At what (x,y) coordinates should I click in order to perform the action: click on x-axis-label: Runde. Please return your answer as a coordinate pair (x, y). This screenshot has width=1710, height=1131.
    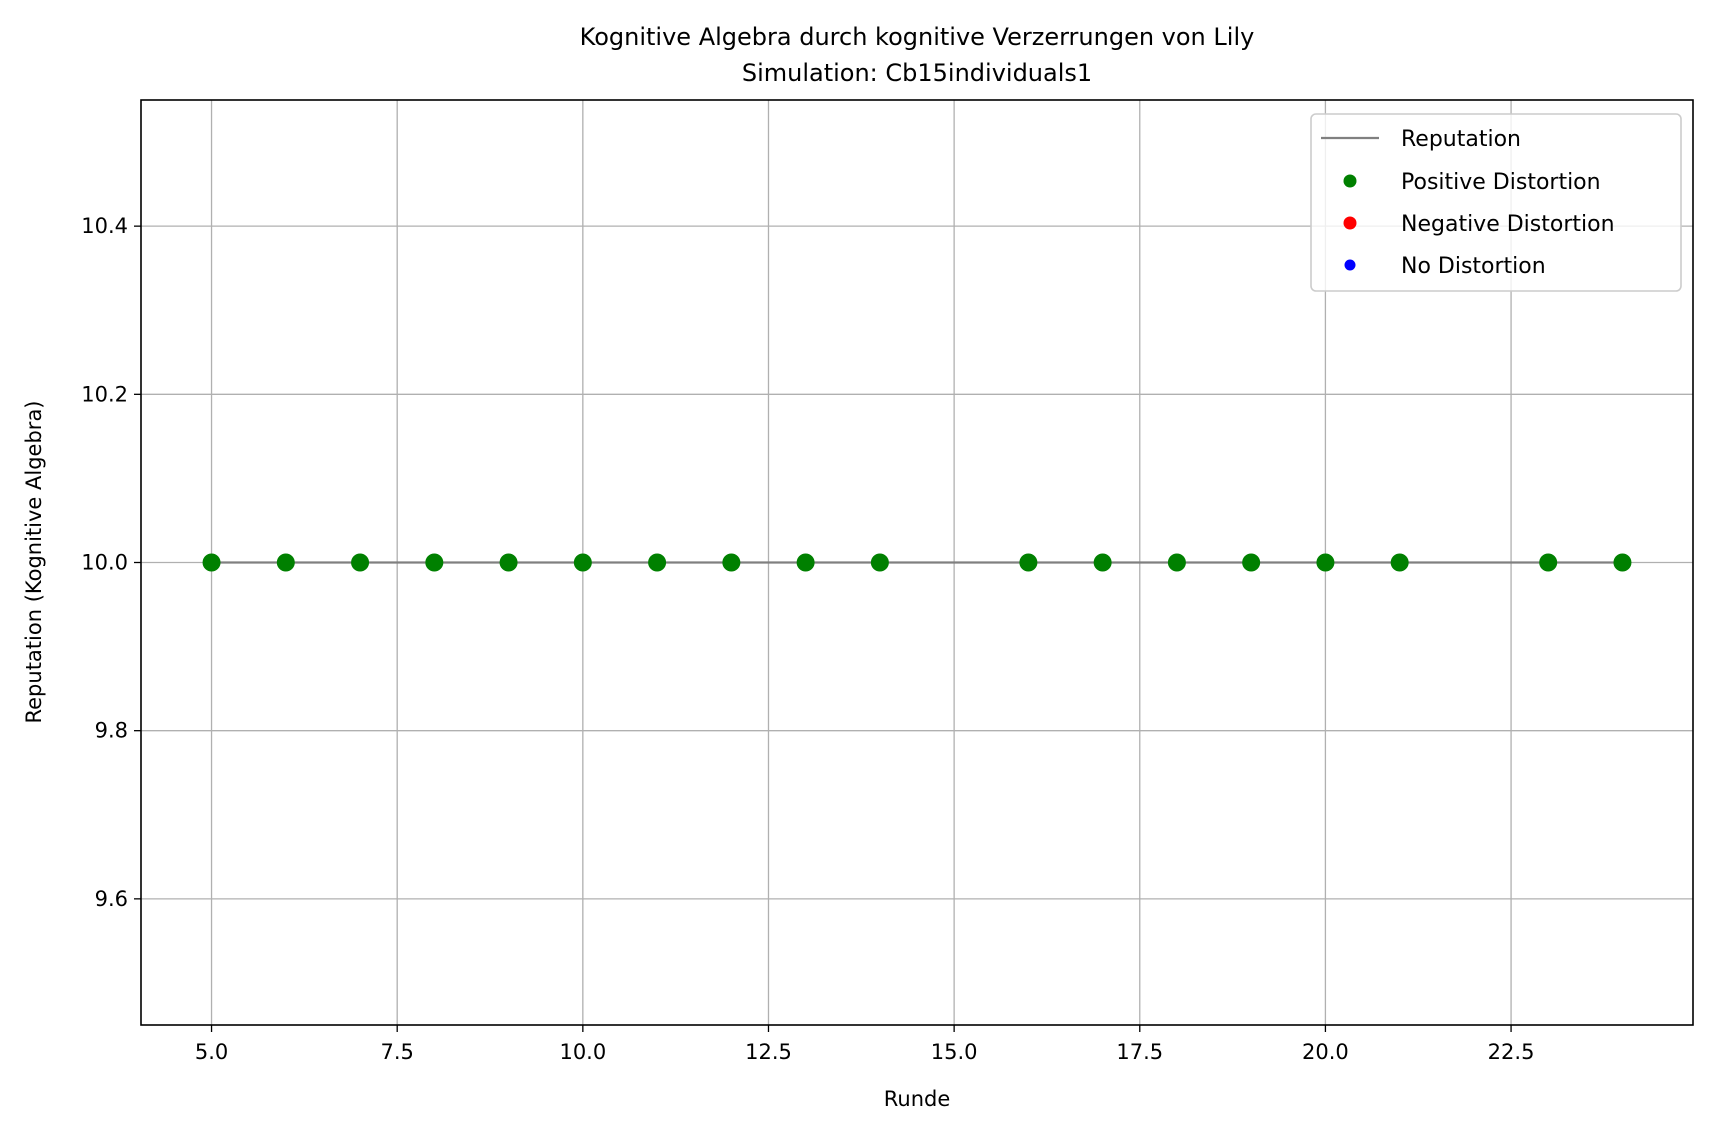
    Looking at the image, I should click on (917, 1099).